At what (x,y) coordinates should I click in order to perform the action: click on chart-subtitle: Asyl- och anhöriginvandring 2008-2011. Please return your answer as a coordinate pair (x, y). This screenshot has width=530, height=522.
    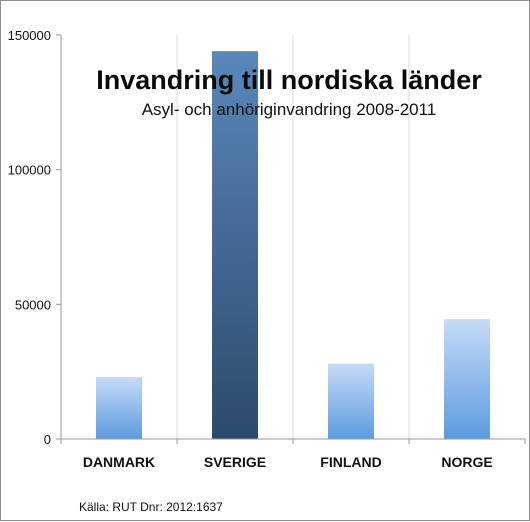
    Looking at the image, I should click on (289, 109).